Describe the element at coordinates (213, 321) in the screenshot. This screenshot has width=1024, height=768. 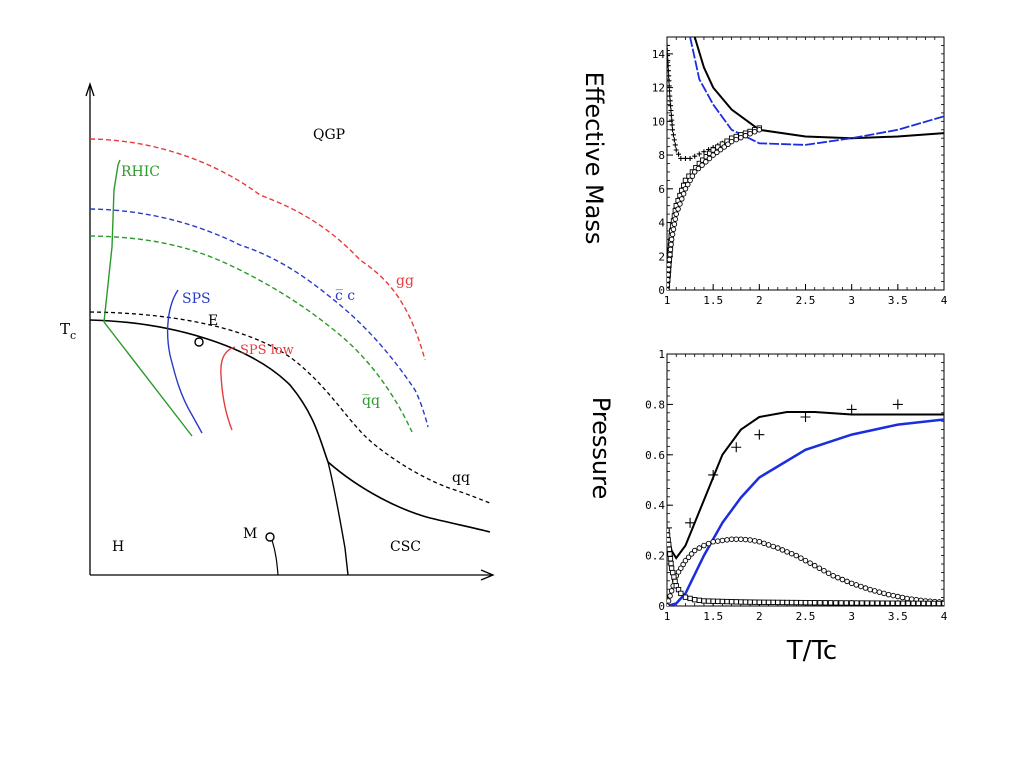
I see `point-e-label: E` at that location.